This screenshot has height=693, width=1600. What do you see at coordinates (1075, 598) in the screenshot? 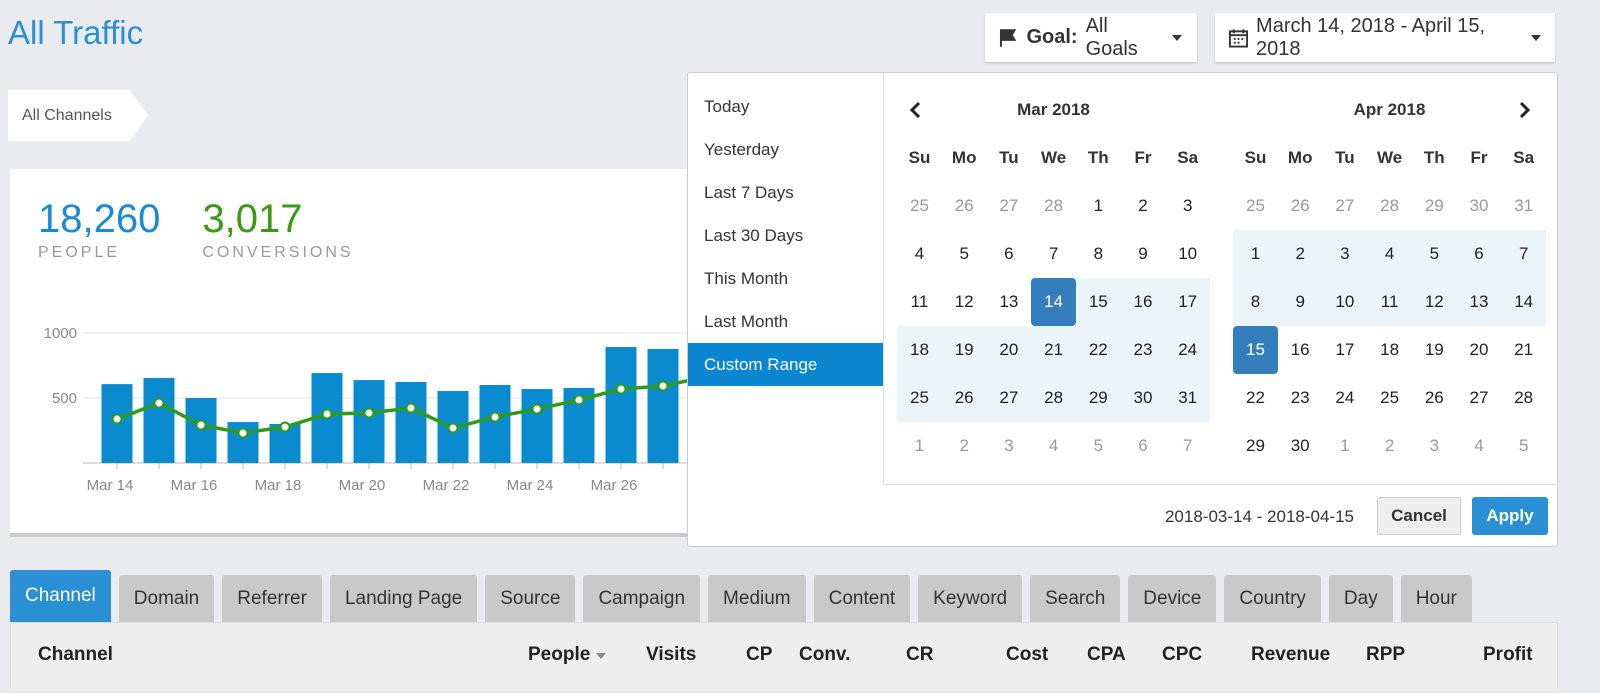
I see `tab: Search` at bounding box center [1075, 598].